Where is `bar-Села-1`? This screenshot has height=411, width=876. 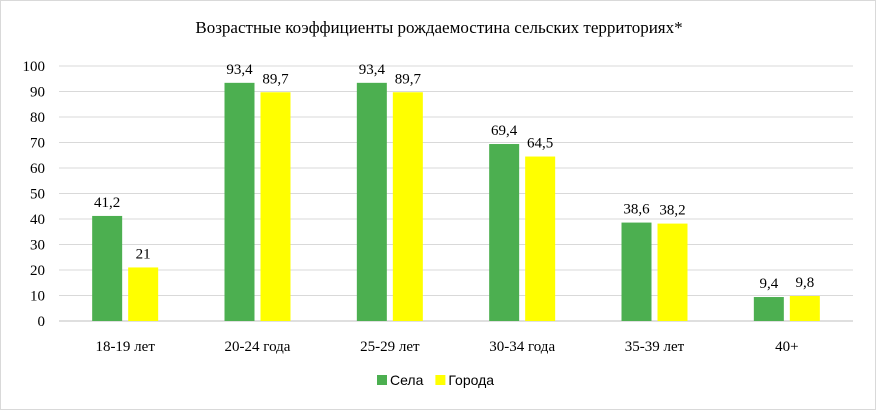
bar-Села-1 is located at coordinates (239, 201).